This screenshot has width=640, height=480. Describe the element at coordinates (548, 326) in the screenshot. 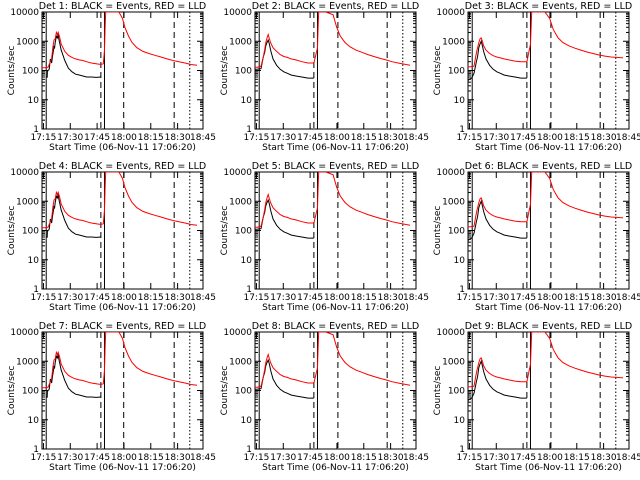

I see `panel-title: Det 9: BLACK = Events, RED = LLD` at that location.